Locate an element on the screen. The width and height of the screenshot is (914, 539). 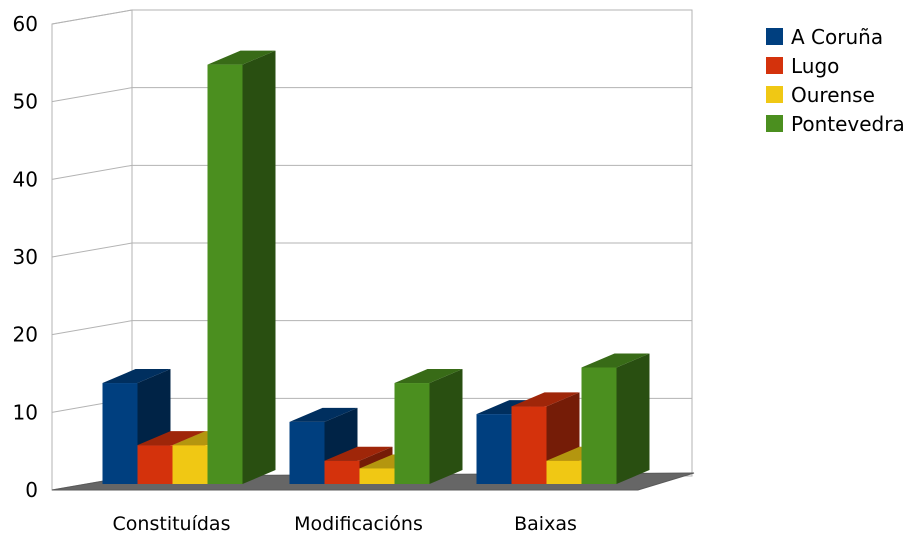
y-tick-label: 0 is located at coordinates (31, 490).